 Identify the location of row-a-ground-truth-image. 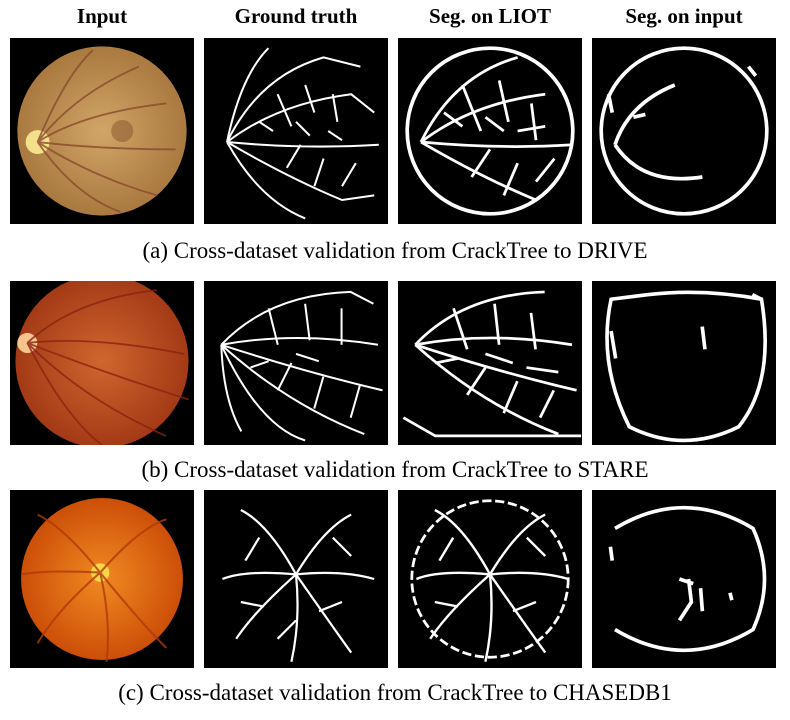
(296, 131).